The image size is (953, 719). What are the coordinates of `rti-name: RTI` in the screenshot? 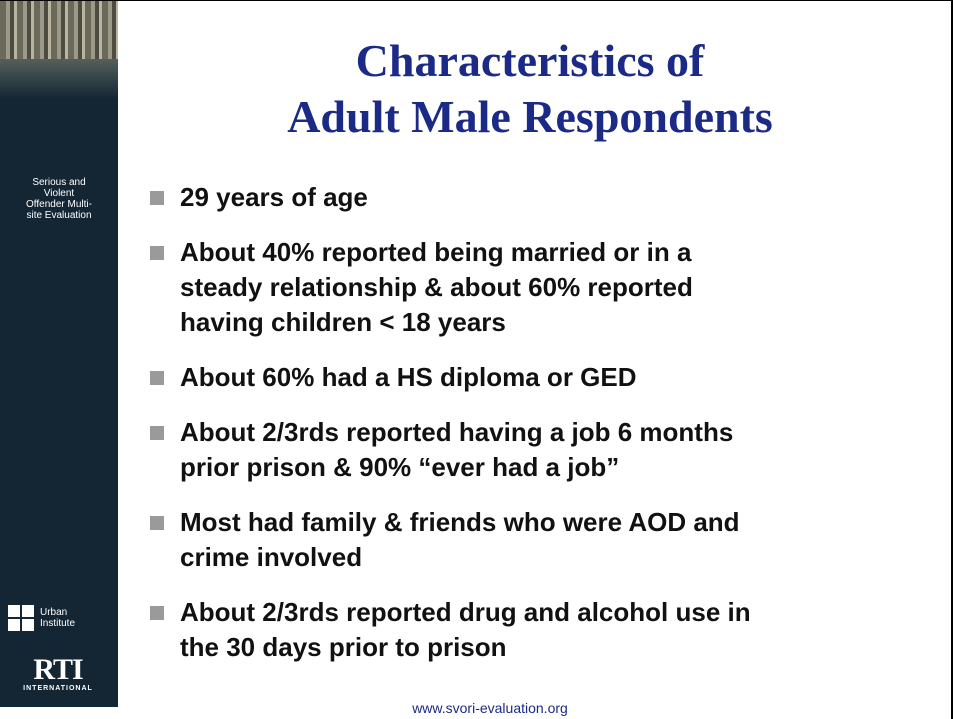 It's located at (58, 669).